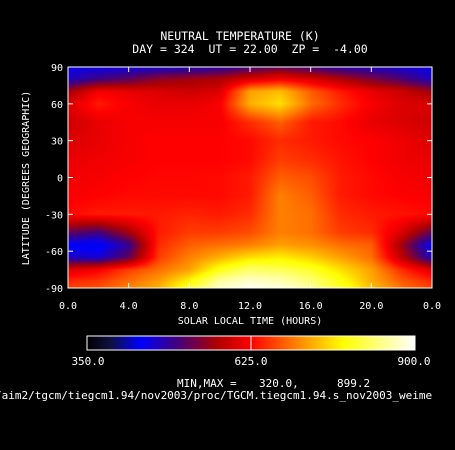 The width and height of the screenshot is (455, 450). I want to click on min-value: 320.0,, so click(279, 383).